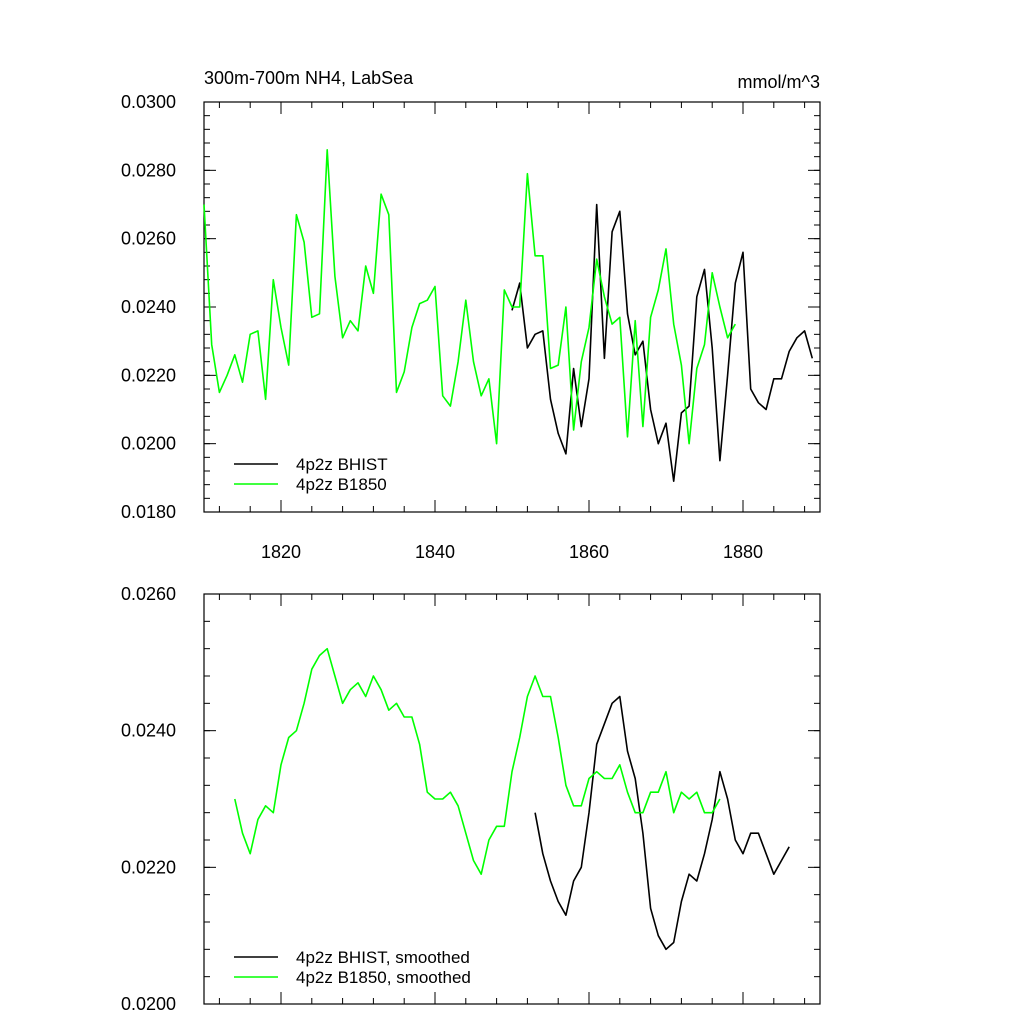  Describe the element at coordinates (477, 761) in the screenshot. I see `series-line-4p2z-b1850-smoothed` at that location.